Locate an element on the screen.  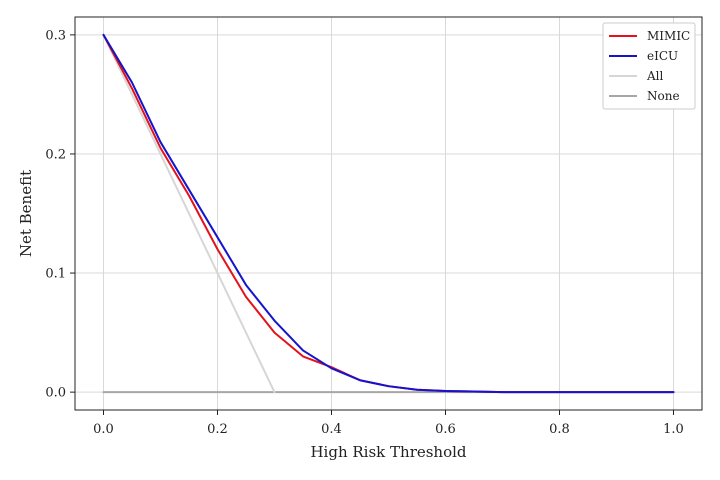
legend-label-all: All is located at coordinates (655, 76).